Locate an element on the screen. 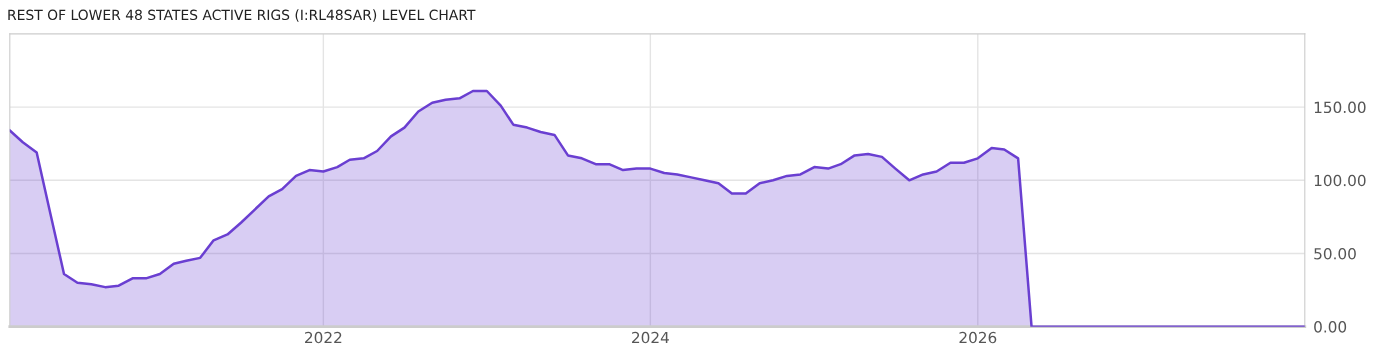 This screenshot has width=1400, height=357. x-tick-label: 2024 is located at coordinates (650, 337).